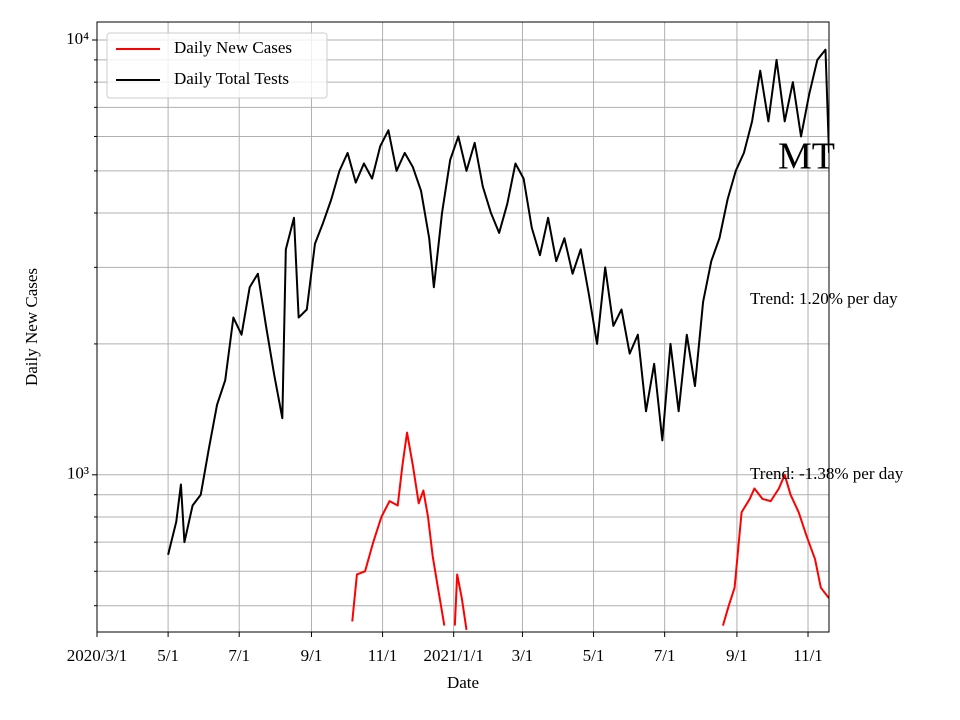 Image resolution: width=960 pixels, height=720 pixels. Describe the element at coordinates (31, 327) in the screenshot. I see `y-axis-label: Daily New Cases` at that location.